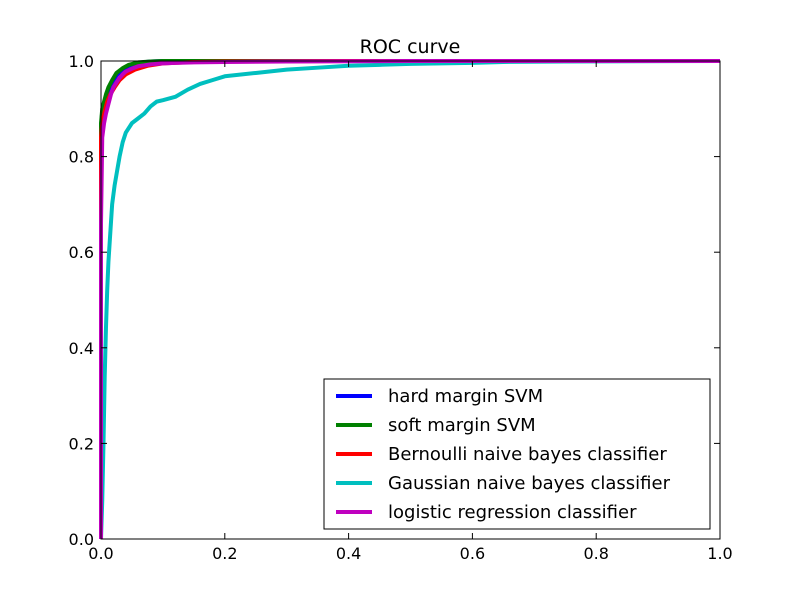 The width and height of the screenshot is (800, 600). Describe the element at coordinates (81, 348) in the screenshot. I see `y-tick-label: 0.4` at that location.